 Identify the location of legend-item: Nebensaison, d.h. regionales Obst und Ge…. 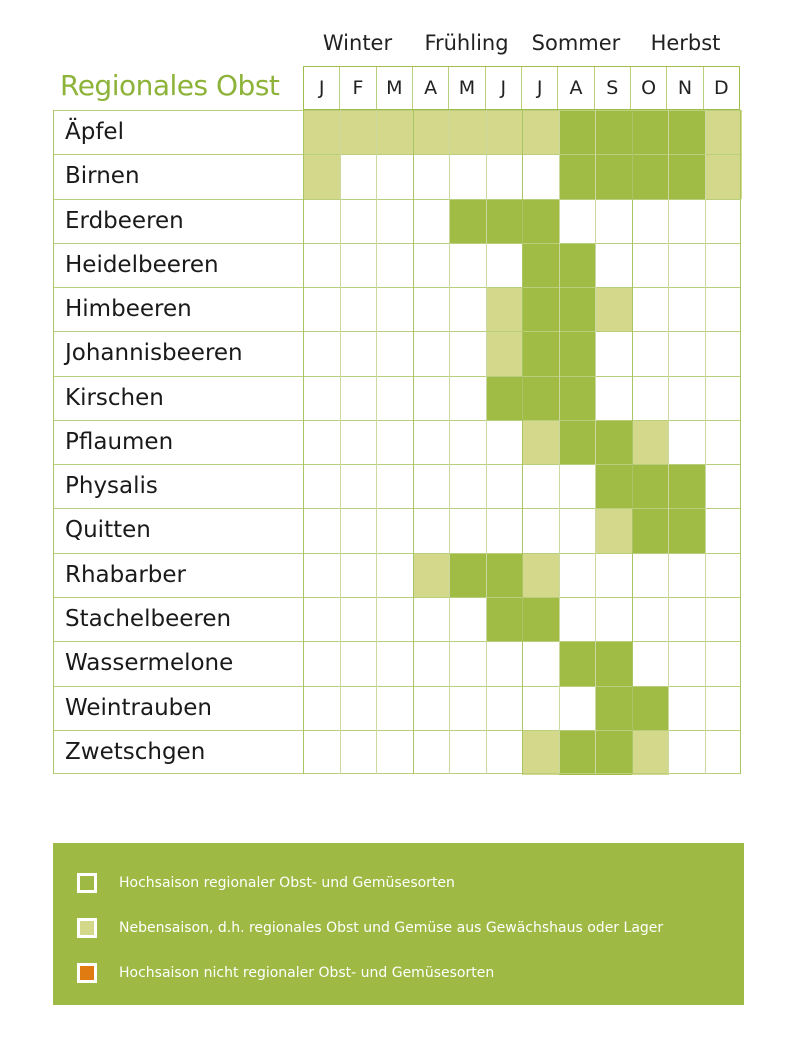
(370, 928).